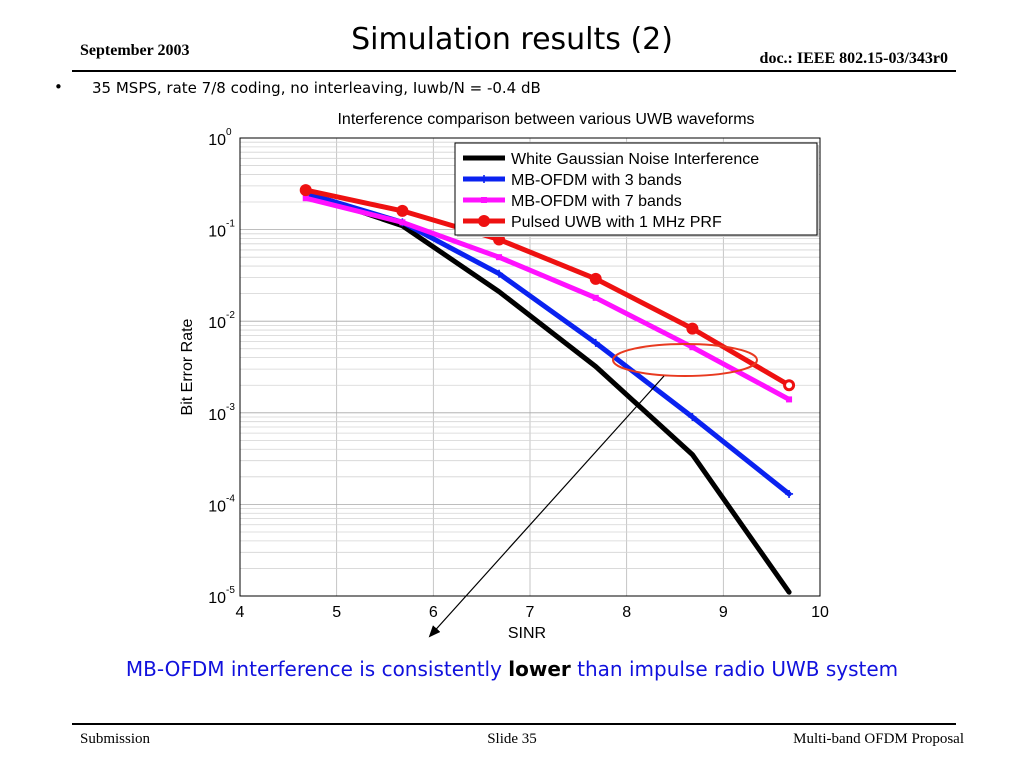 This screenshot has width=1024, height=768. Describe the element at coordinates (115, 739) in the screenshot. I see `footer-left: Submission` at that location.